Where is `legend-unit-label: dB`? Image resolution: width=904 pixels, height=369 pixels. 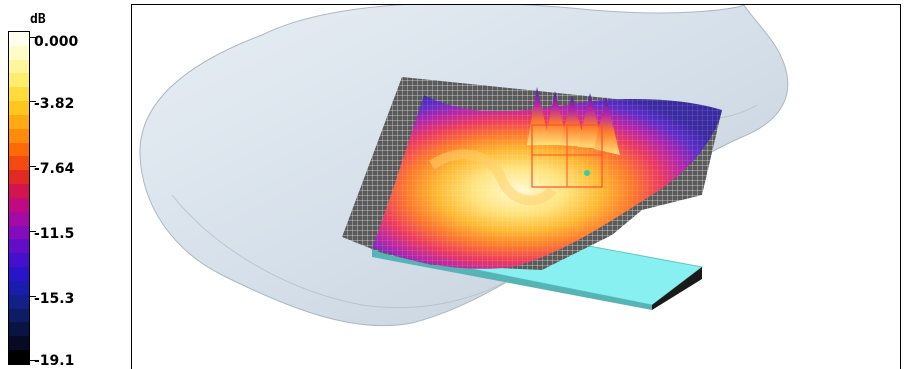 legend-unit-label: dB is located at coordinates (38, 19).